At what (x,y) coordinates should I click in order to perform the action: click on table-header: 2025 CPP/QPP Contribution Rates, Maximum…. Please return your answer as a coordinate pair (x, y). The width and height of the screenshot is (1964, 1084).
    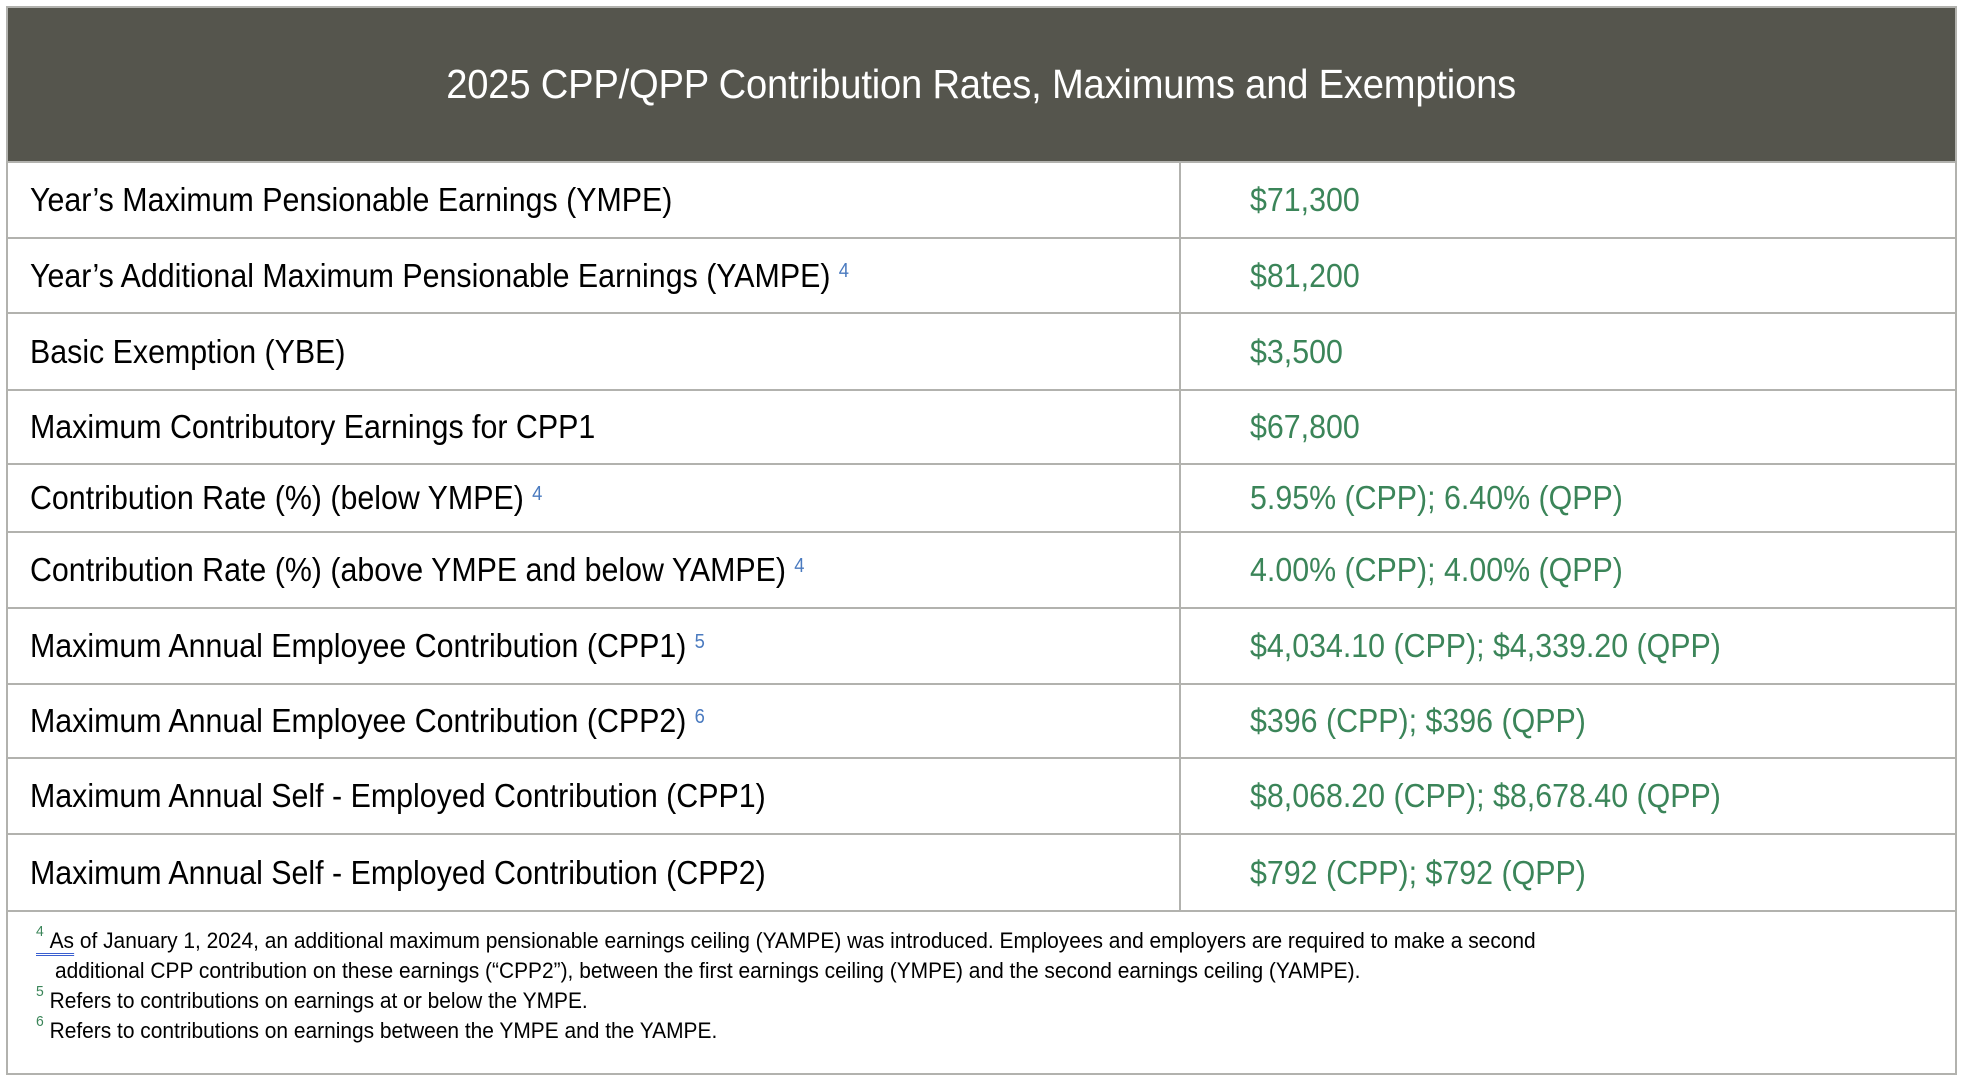
    Looking at the image, I should click on (981, 84).